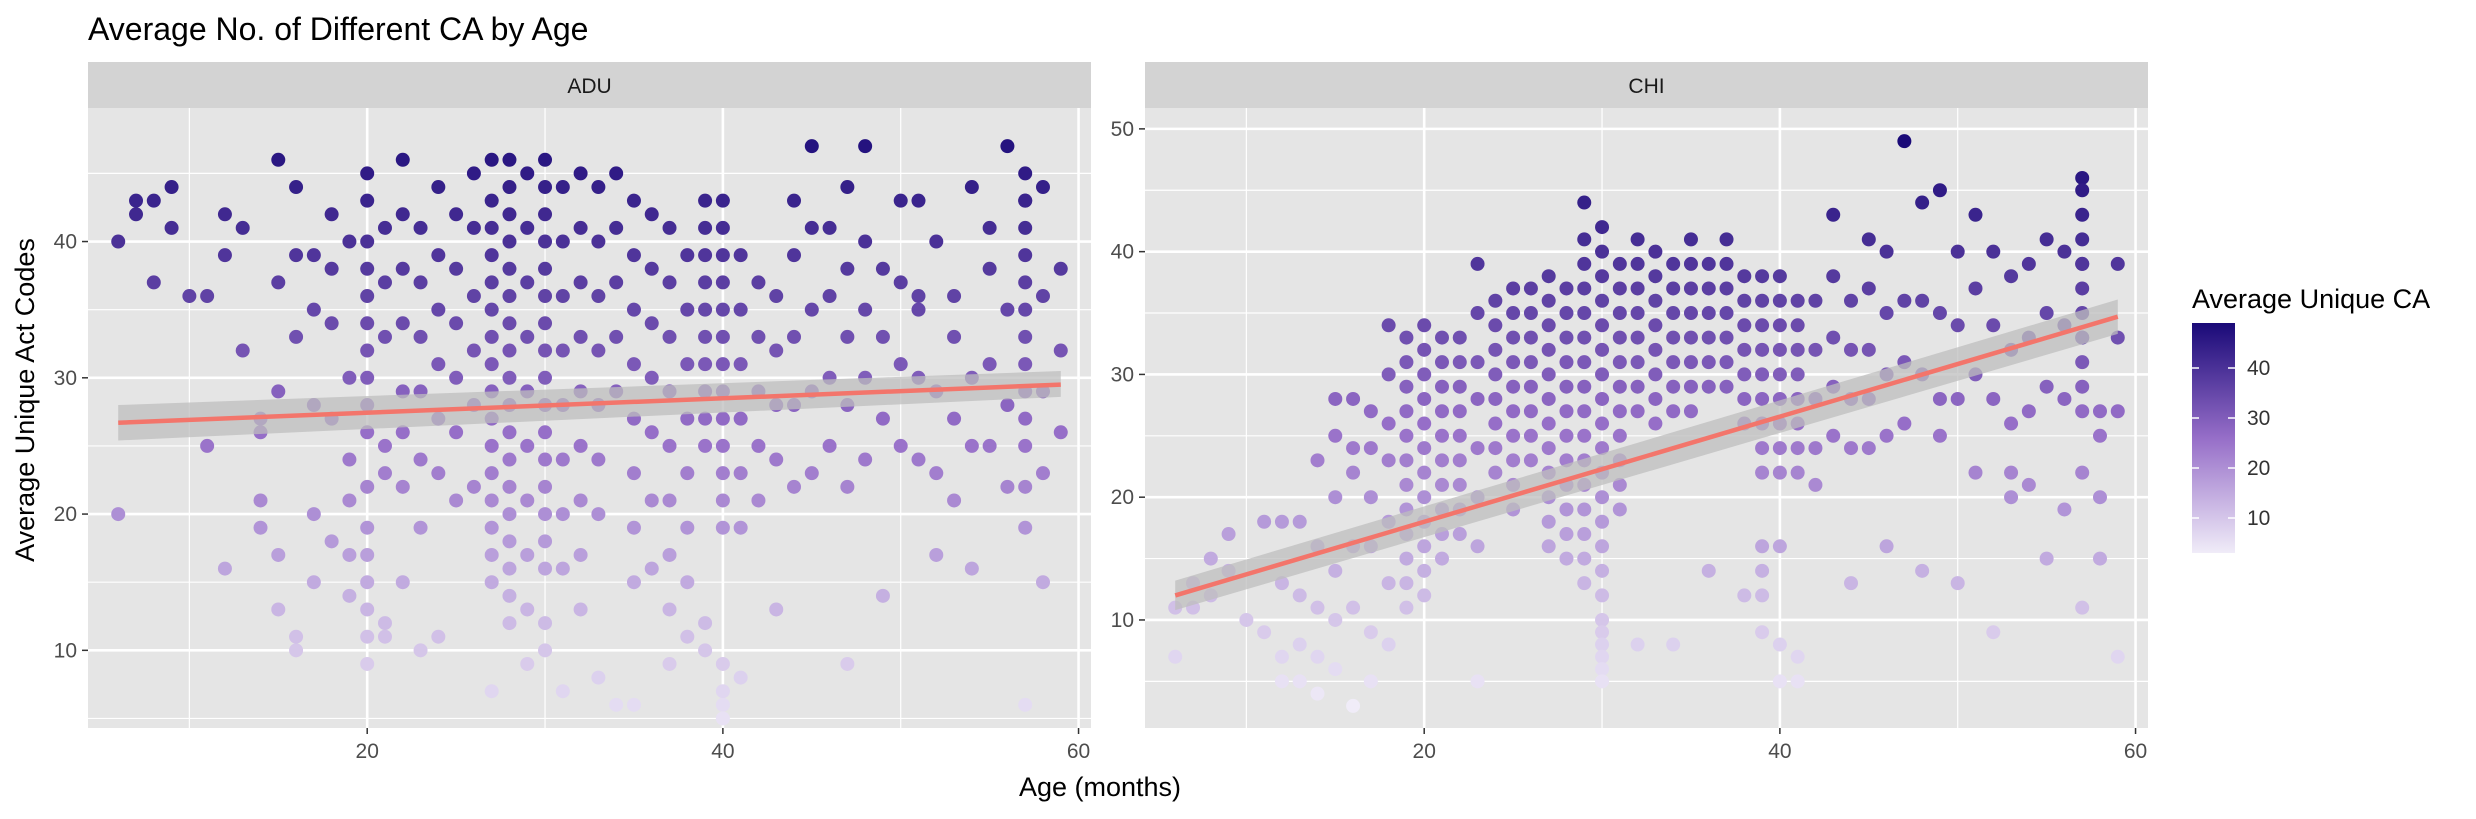  Describe the element at coordinates (2258, 518) in the screenshot. I see `legend-tick-label: 10` at that location.